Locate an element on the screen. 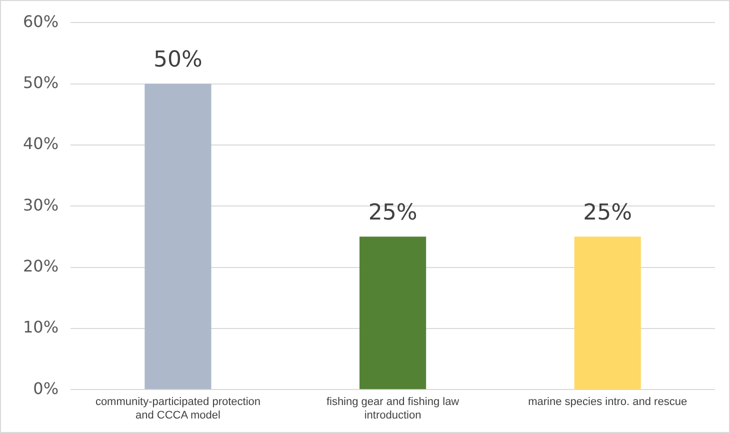 The image size is (730, 433). y-tick-label: 50% is located at coordinates (41, 82).